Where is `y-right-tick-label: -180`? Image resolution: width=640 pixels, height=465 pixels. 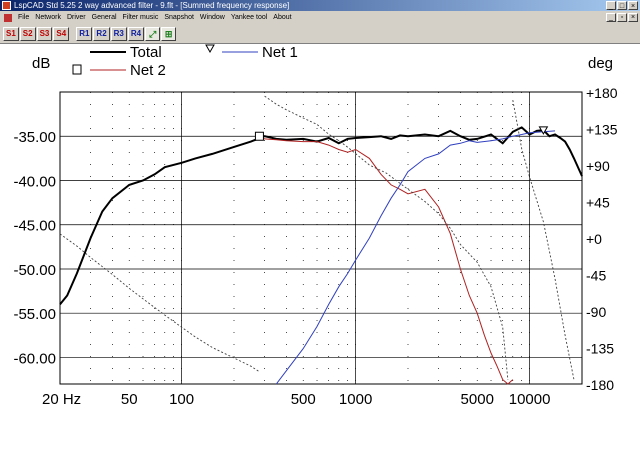 y-right-tick-label: -180 is located at coordinates (600, 385).